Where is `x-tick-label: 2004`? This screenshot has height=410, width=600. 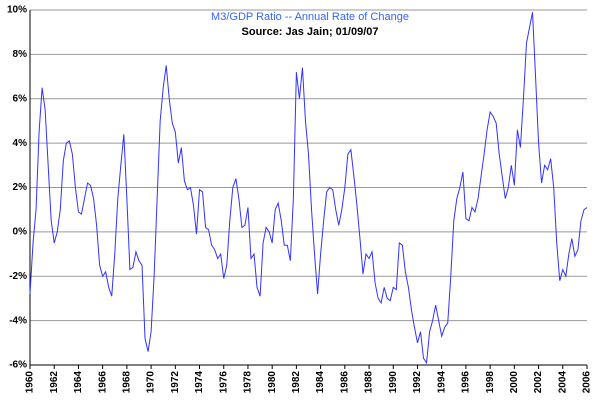 x-tick-label: 2004 is located at coordinates (562, 382).